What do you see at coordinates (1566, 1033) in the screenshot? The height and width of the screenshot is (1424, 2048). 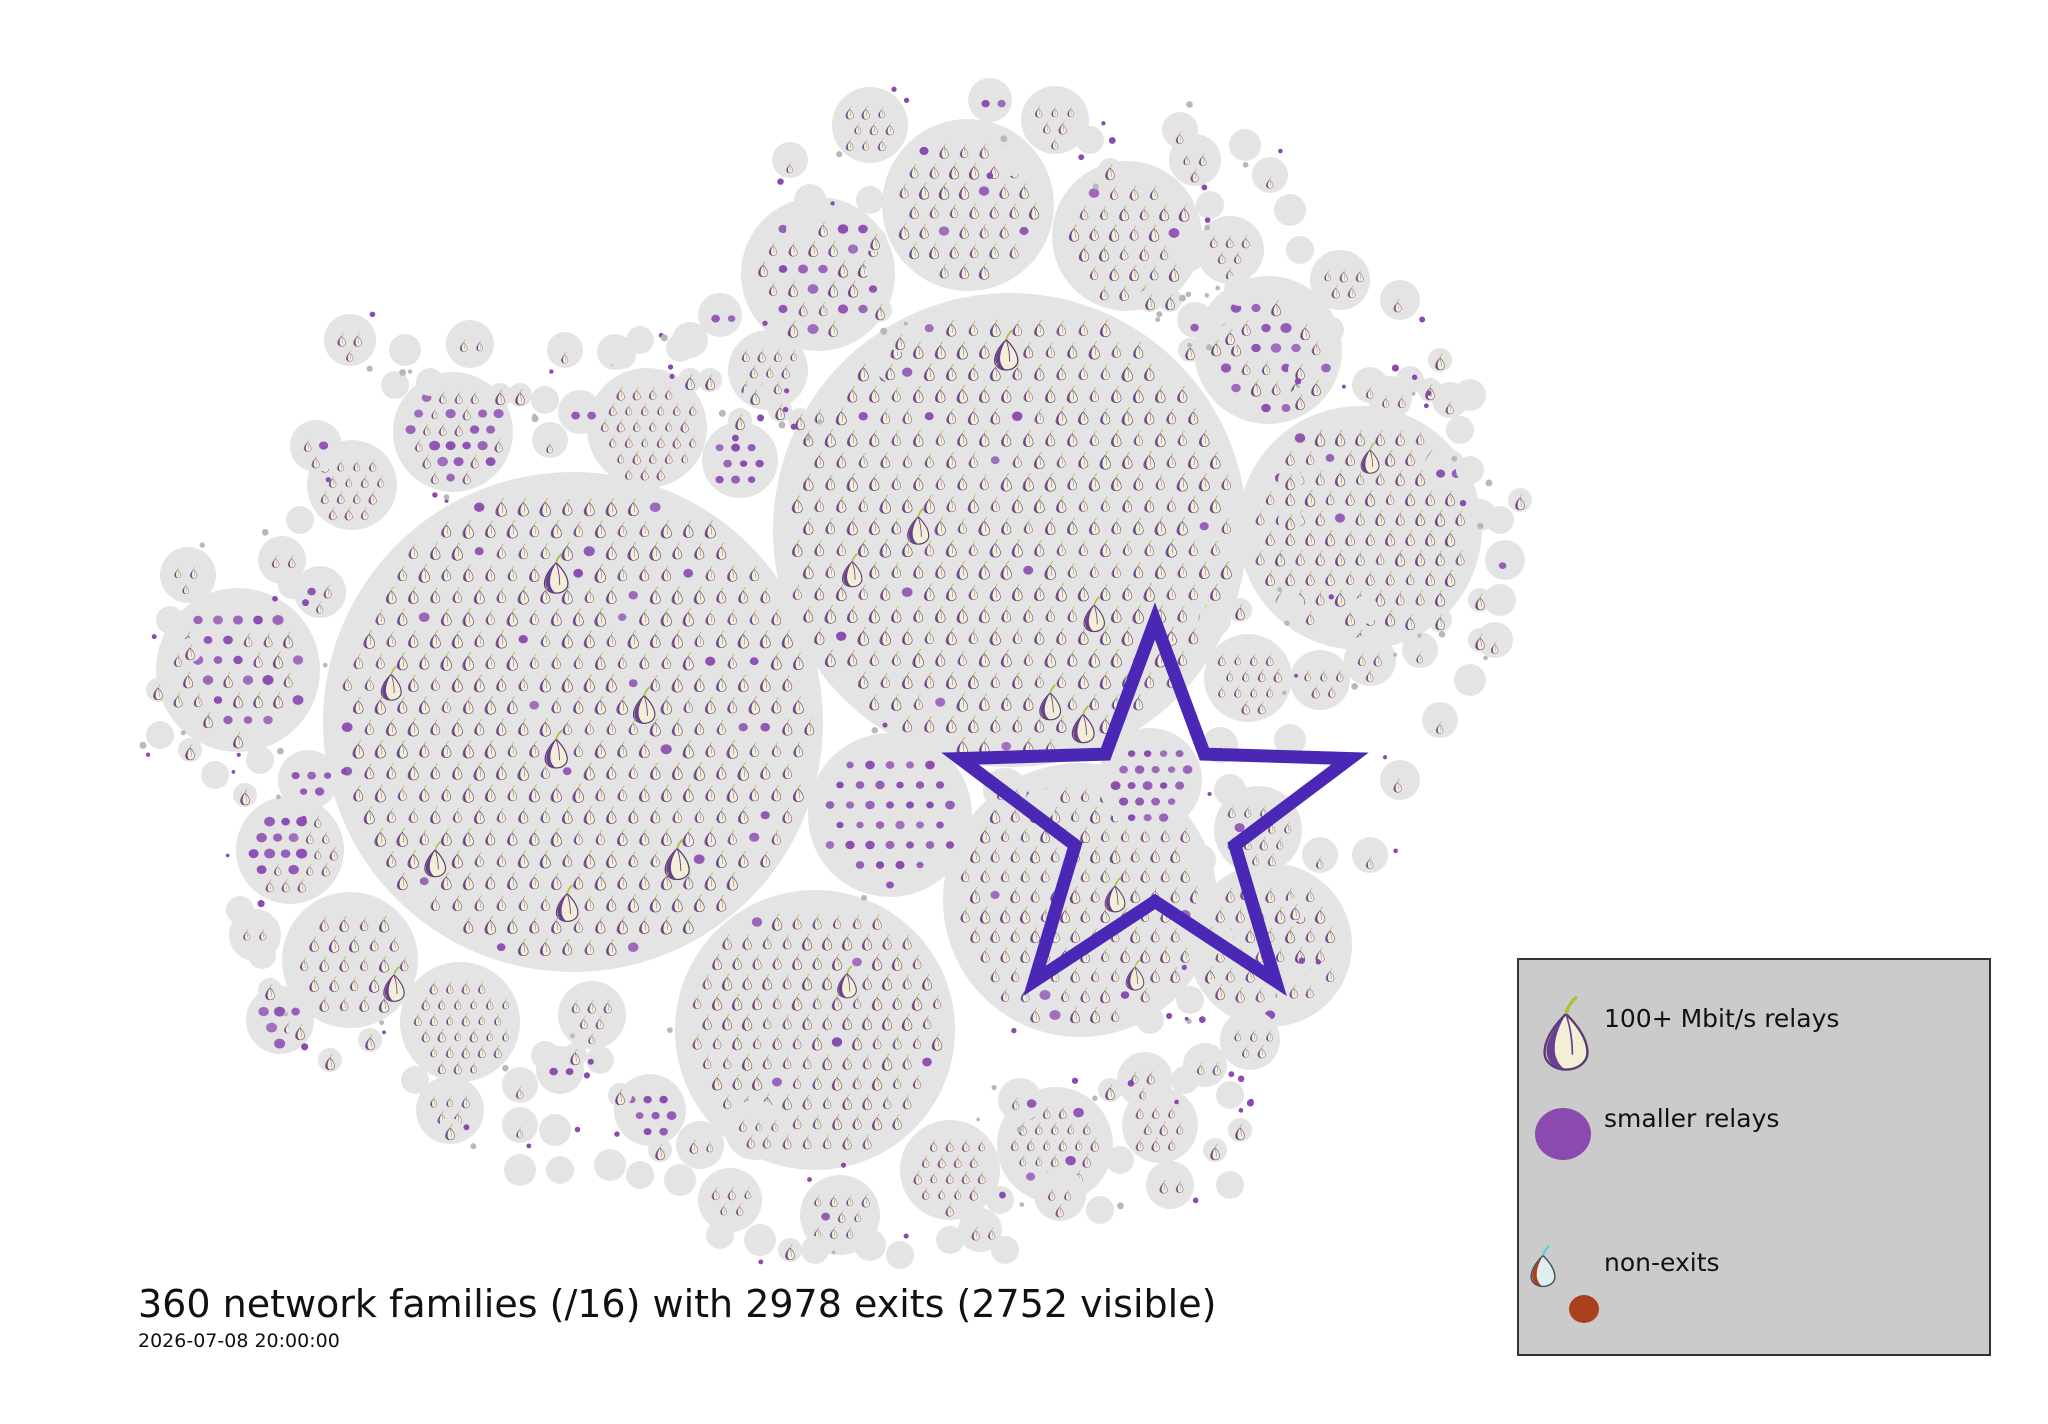 I see `large-onion-icon` at bounding box center [1566, 1033].